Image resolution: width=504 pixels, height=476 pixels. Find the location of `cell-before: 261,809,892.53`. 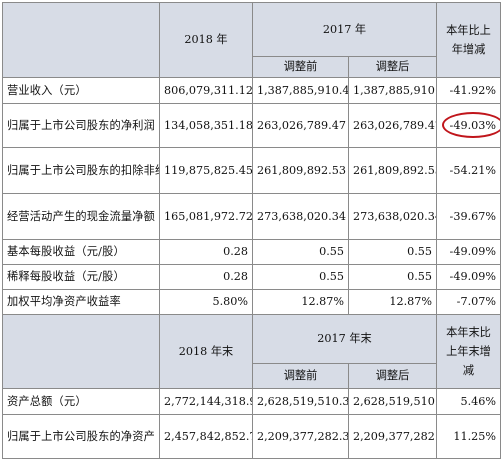

cell-before: 261,809,892.53 is located at coordinates (300, 170).